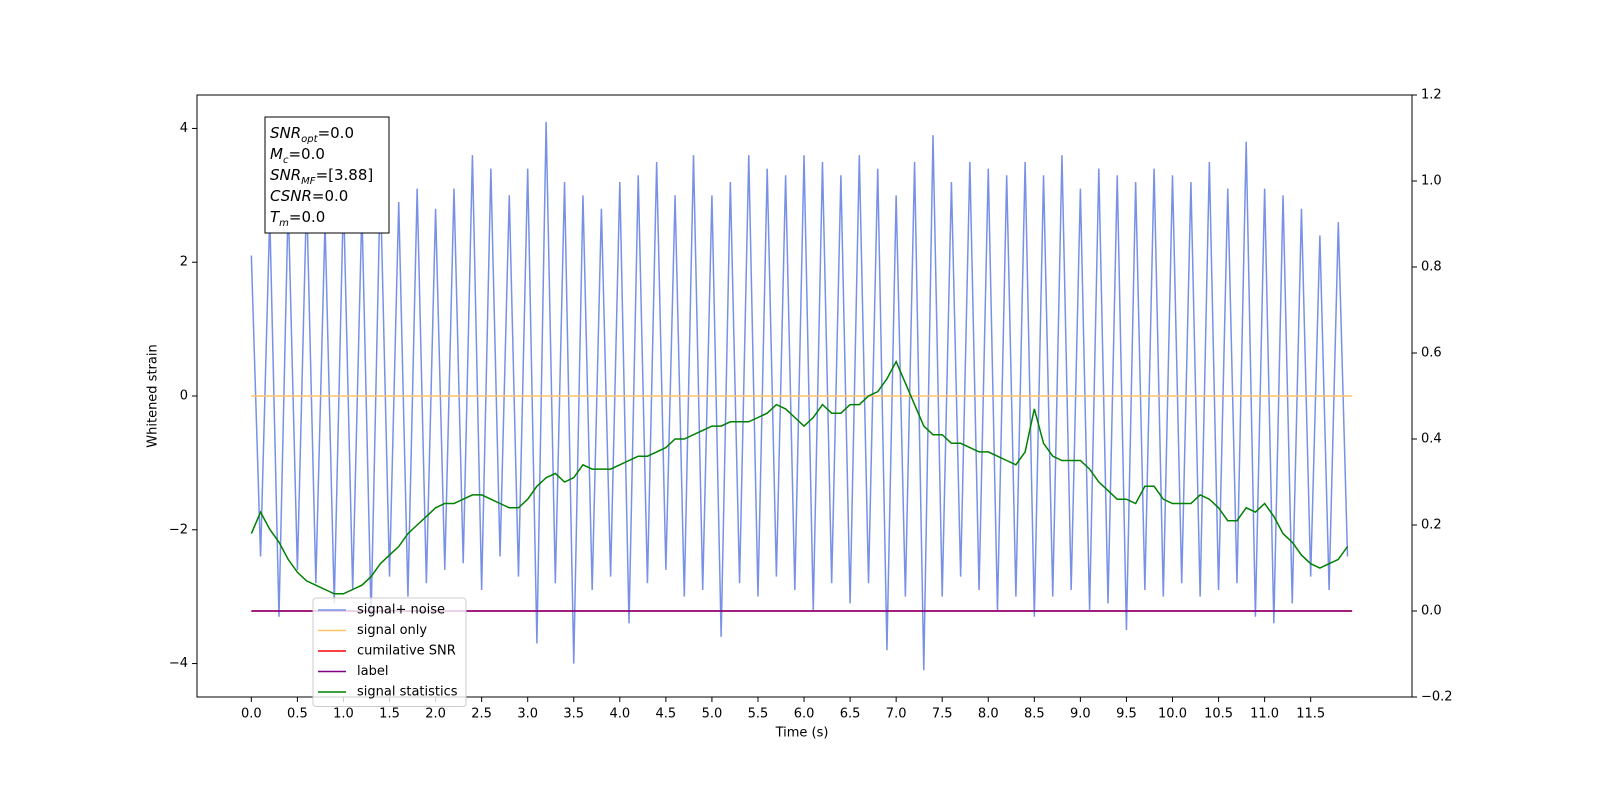  Describe the element at coordinates (308, 181) in the screenshot. I see `annotation-subscript: MF` at that location.